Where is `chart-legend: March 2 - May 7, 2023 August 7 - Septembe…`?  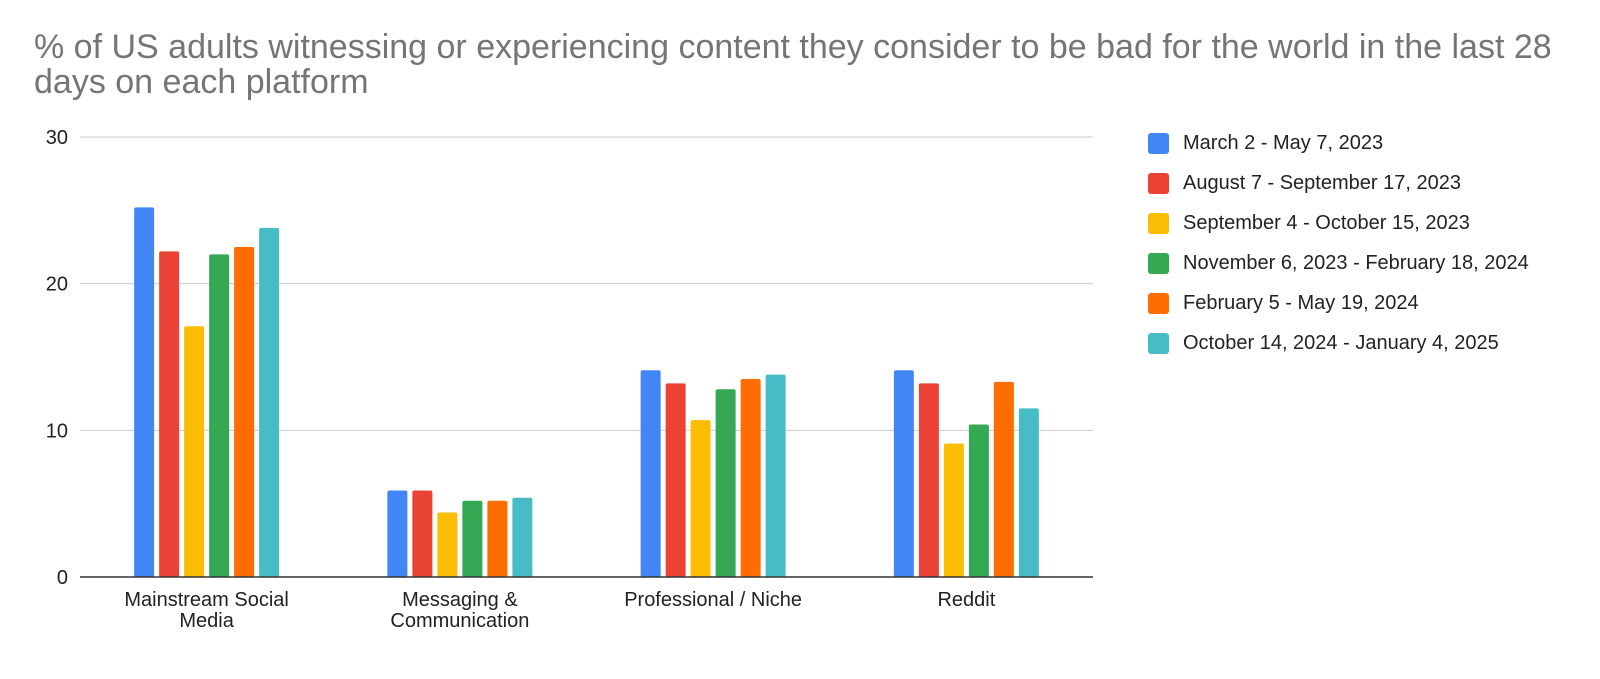 chart-legend: March 2 - May 7, 2023 August 7 - Septembe… is located at coordinates (1338, 243).